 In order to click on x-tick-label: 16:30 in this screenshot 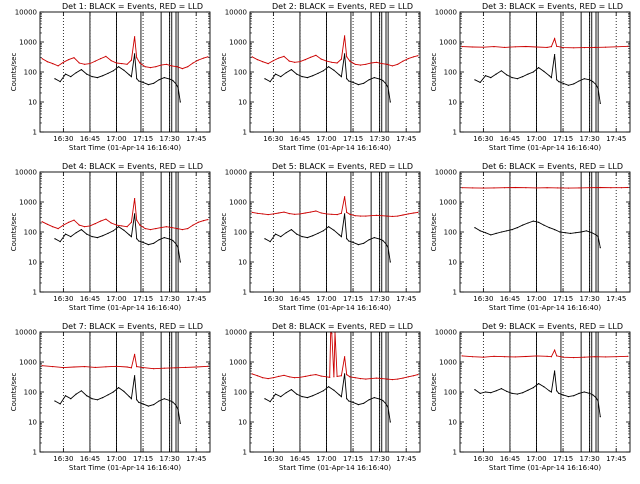, I will do `click(63, 459)`.